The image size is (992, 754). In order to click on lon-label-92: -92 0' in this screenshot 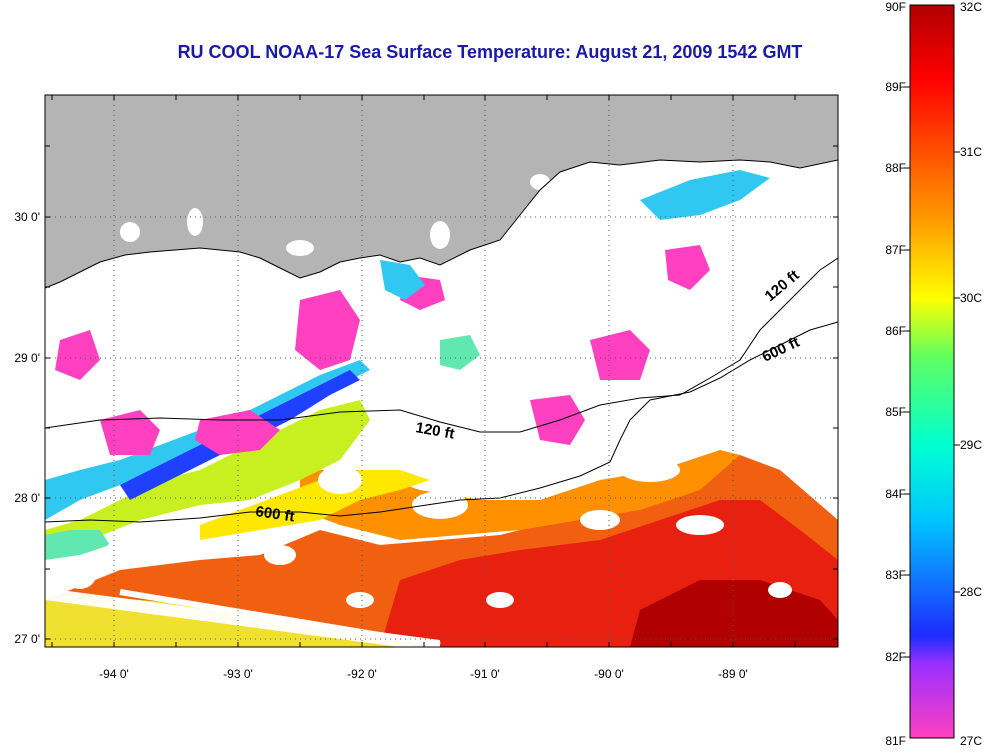, I will do `click(362, 674)`.